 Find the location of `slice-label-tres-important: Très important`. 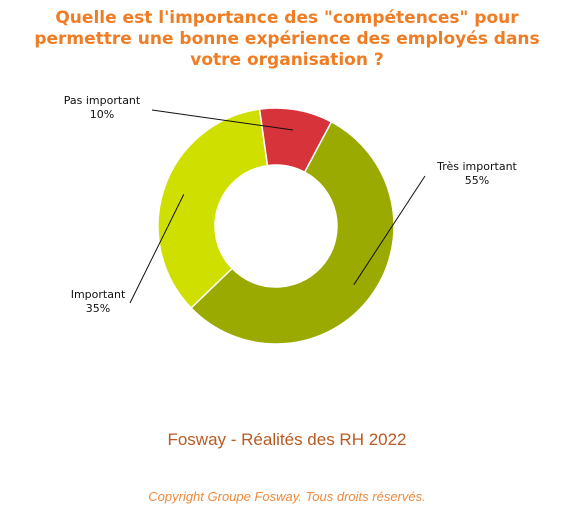

slice-label-tres-important: Très important is located at coordinates (476, 166).